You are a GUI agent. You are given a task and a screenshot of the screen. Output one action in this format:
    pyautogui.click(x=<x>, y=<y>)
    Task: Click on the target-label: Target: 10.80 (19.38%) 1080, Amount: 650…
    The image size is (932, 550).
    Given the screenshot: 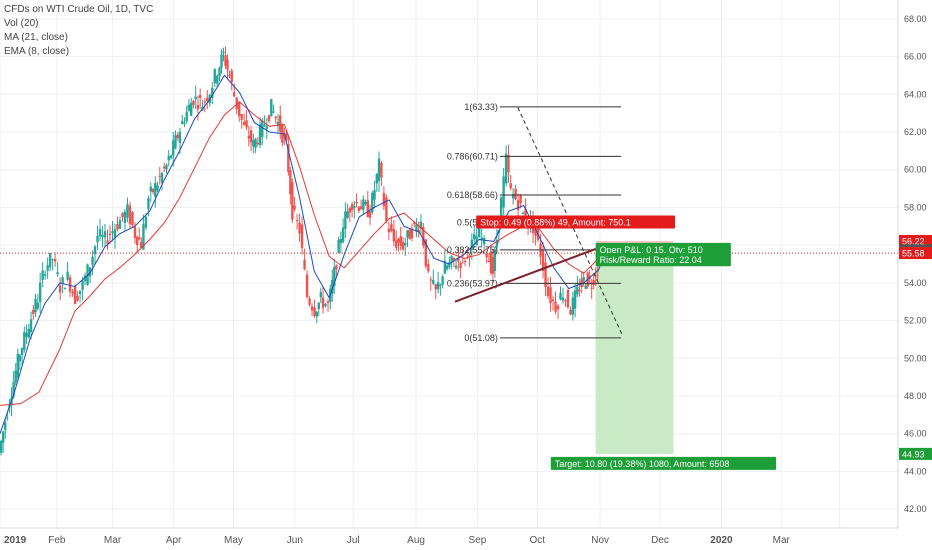 What is the action you would take?
    pyautogui.click(x=642, y=464)
    